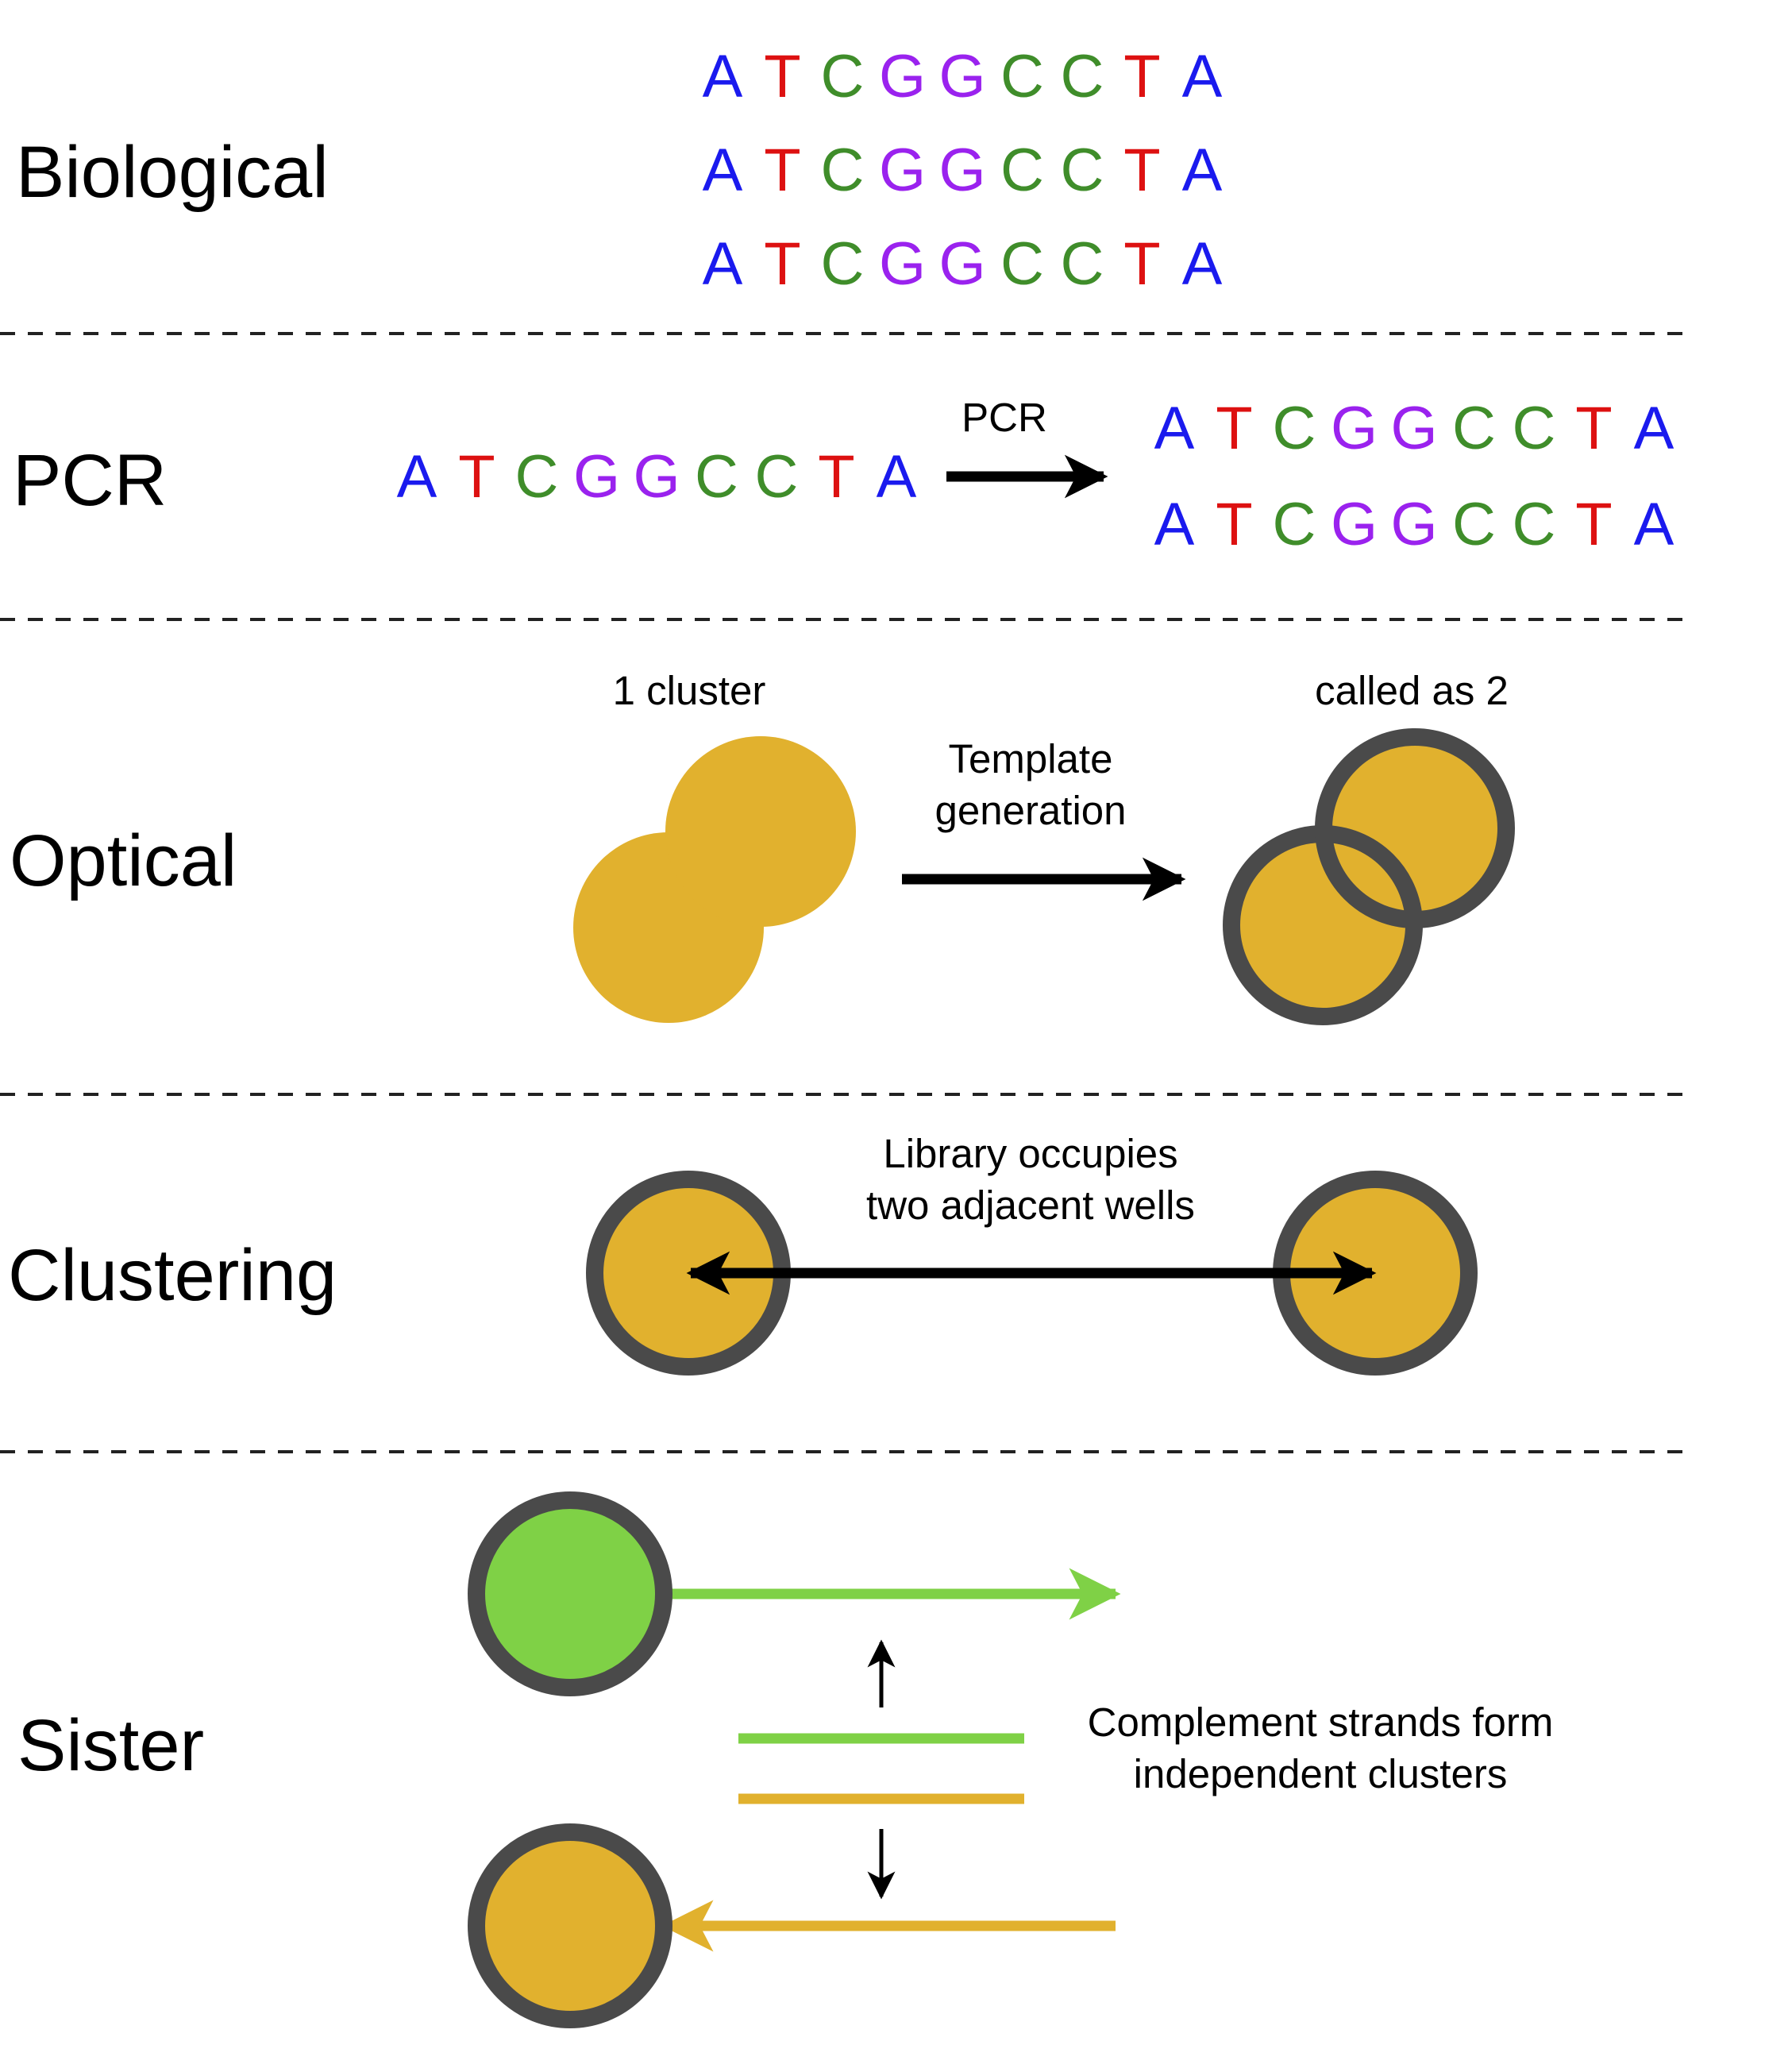 The width and height of the screenshot is (1792, 2045). What do you see at coordinates (1321, 1722) in the screenshot?
I see `sister-caption-line1: Complement strands form` at bounding box center [1321, 1722].